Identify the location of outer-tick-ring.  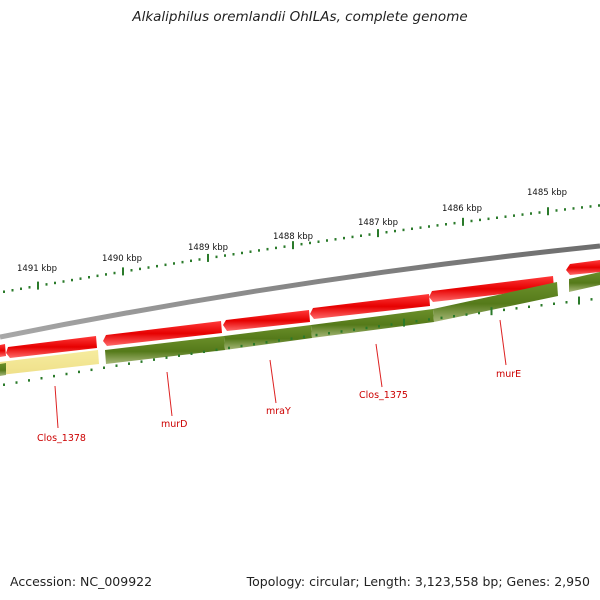
(301, 248).